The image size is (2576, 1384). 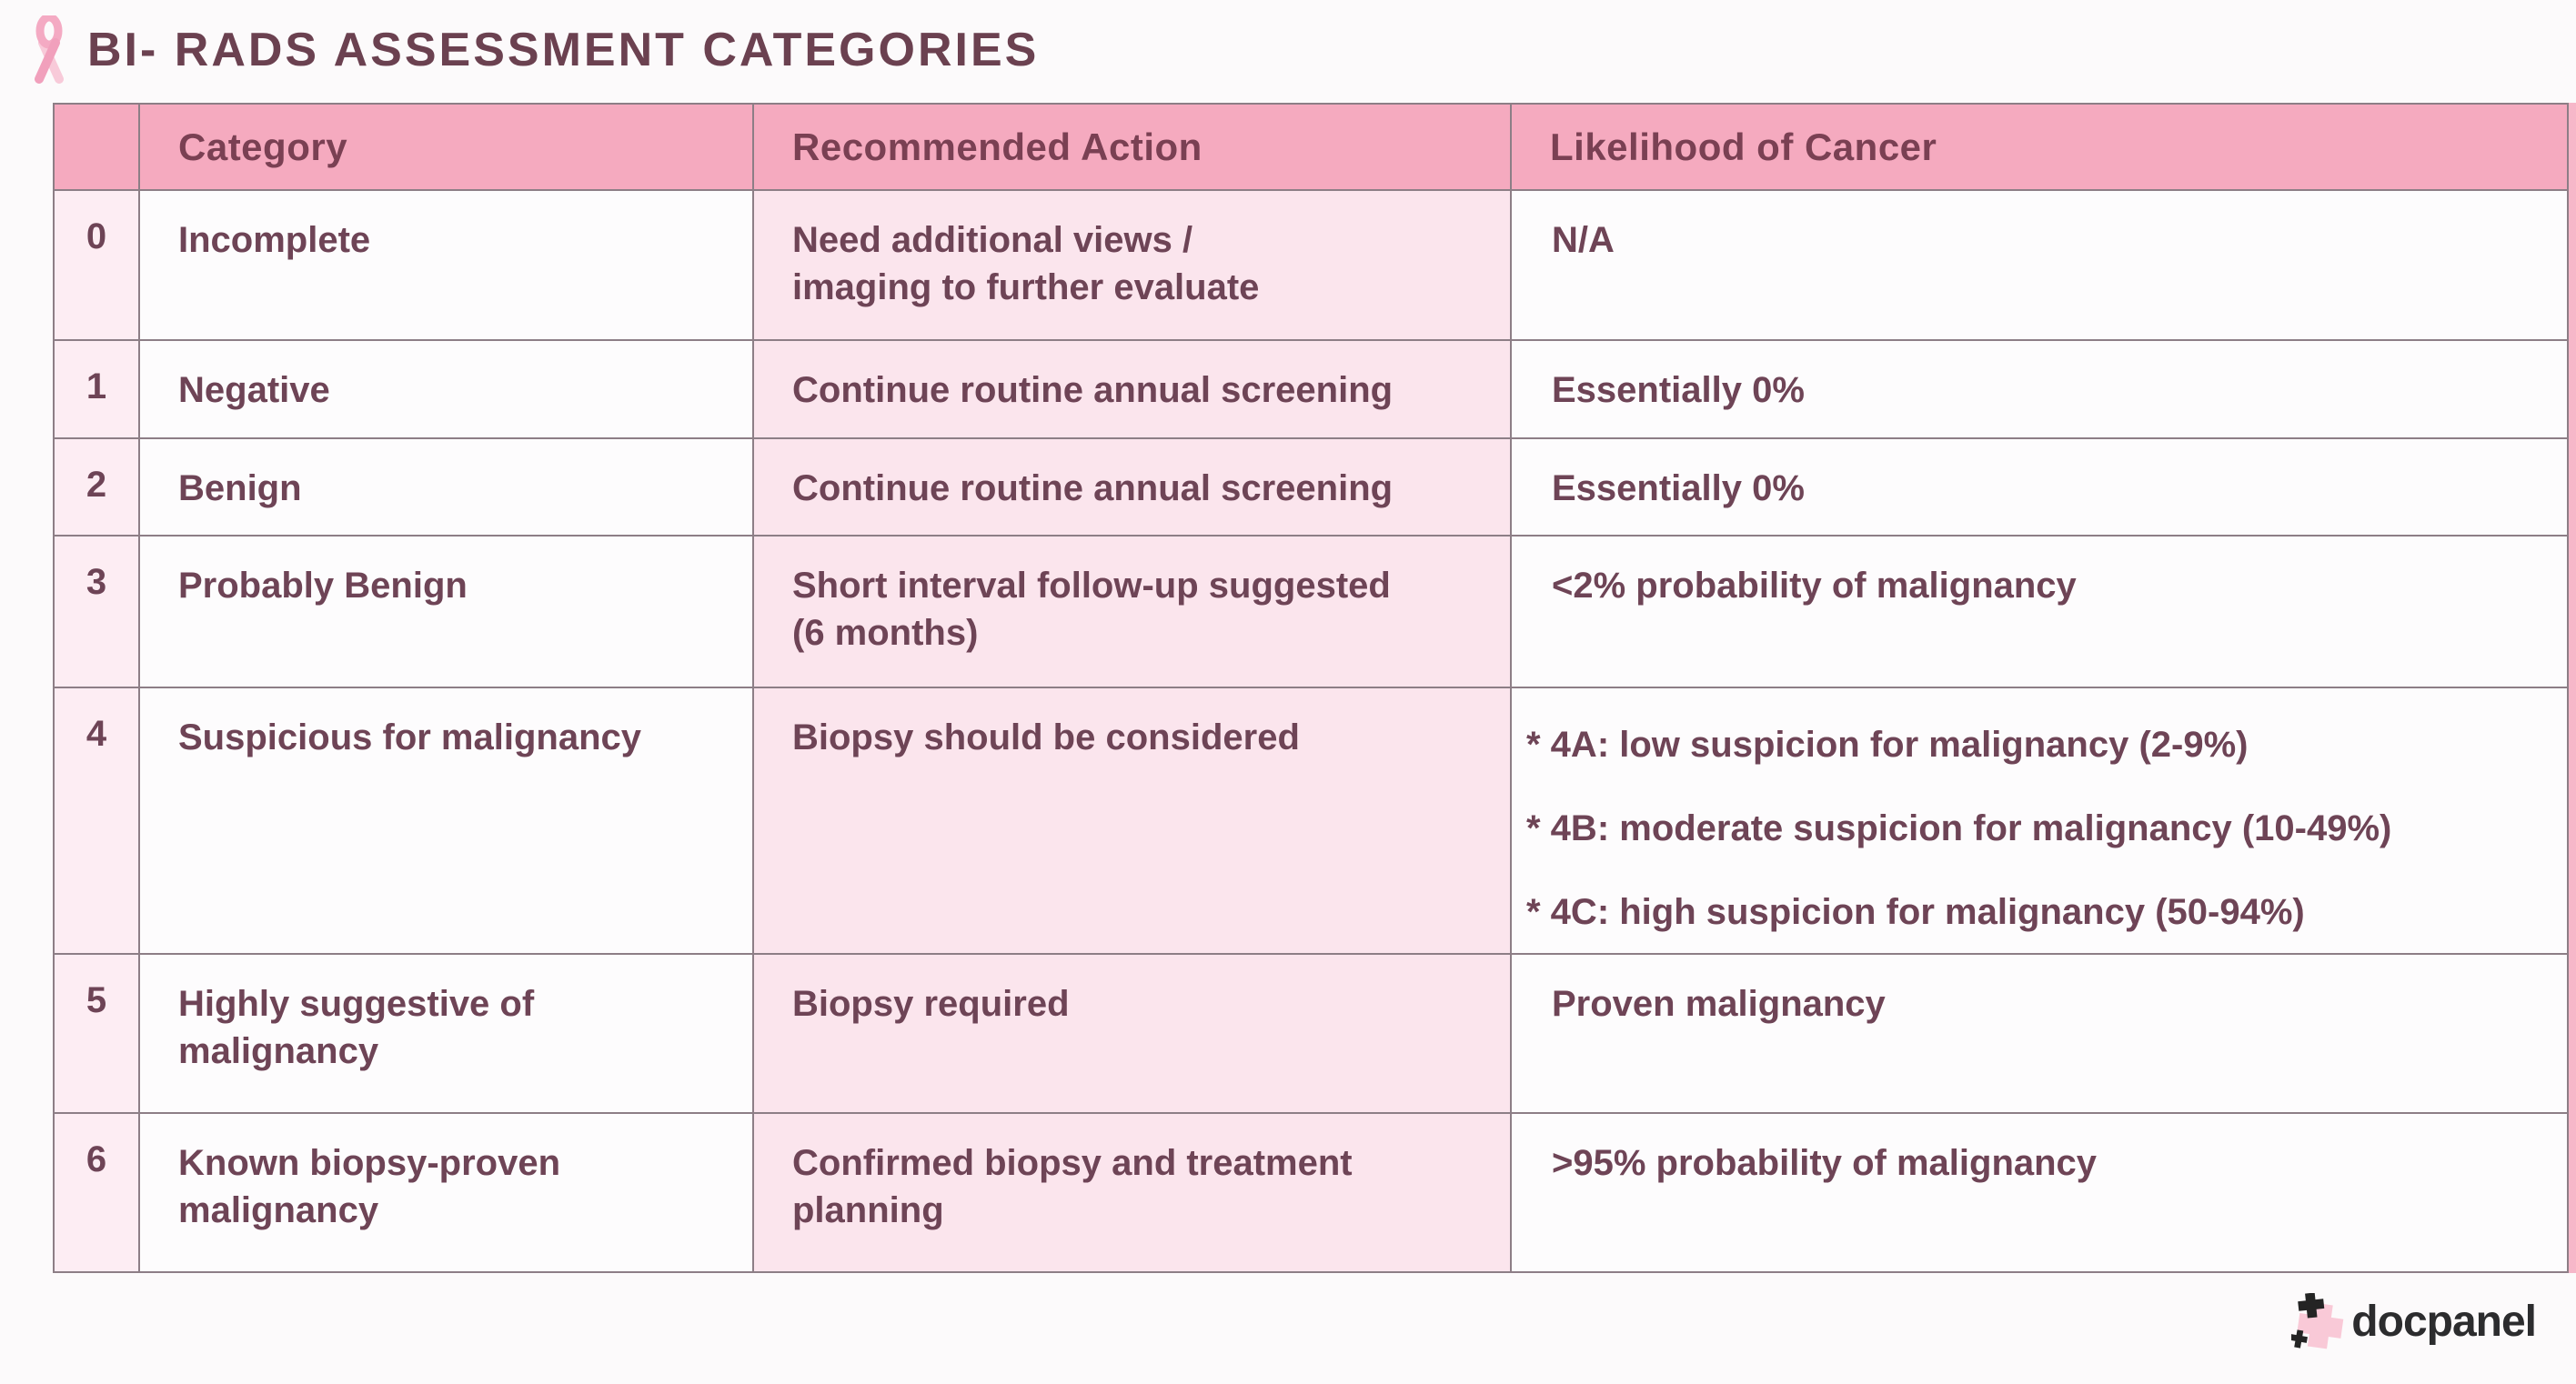 I want to click on category-cell: Known biopsy-proven malignancy, so click(x=447, y=1193).